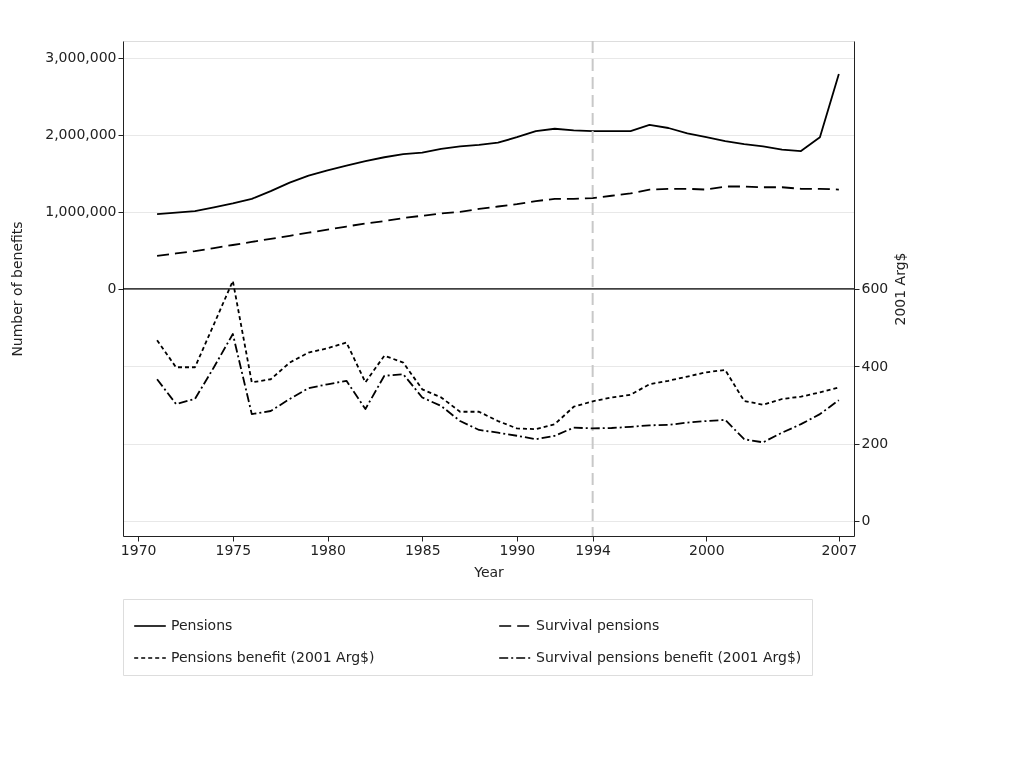 The width and height of the screenshot is (1029, 767). Describe the element at coordinates (81, 211) in the screenshot. I see `y-tick-label: 1,000,000` at that location.